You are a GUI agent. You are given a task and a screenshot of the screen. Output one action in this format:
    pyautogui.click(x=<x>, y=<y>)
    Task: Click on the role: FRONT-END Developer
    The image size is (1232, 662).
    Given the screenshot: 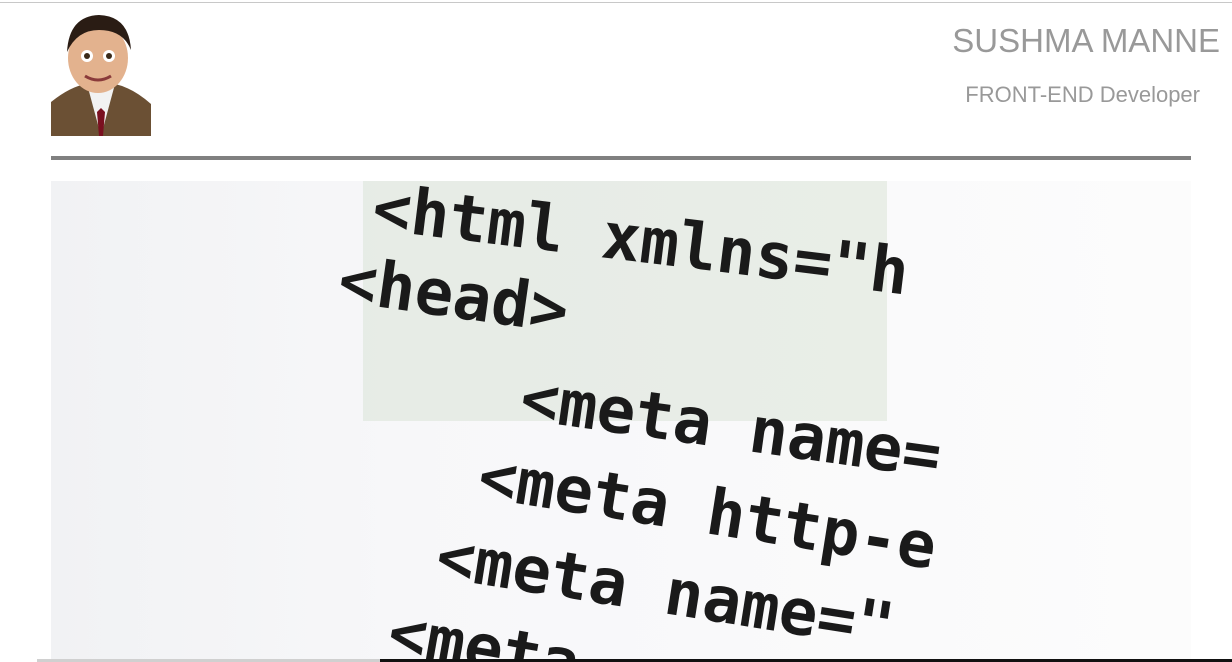 What is the action you would take?
    pyautogui.click(x=1082, y=94)
    